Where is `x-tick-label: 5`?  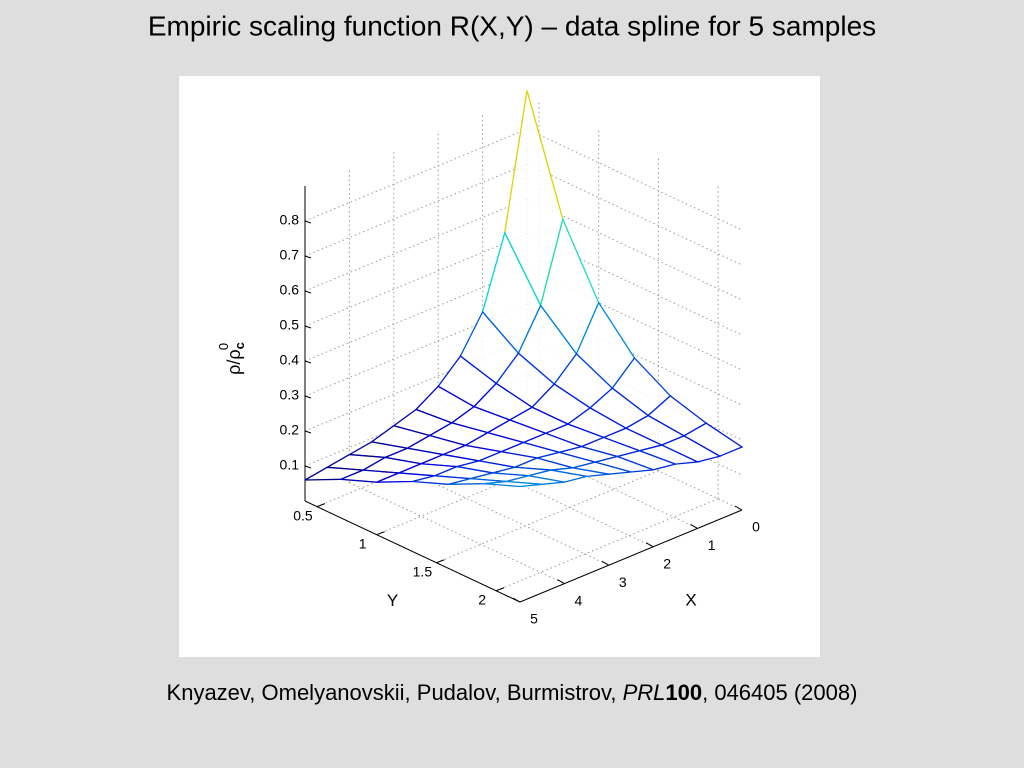 x-tick-label: 5 is located at coordinates (534, 619).